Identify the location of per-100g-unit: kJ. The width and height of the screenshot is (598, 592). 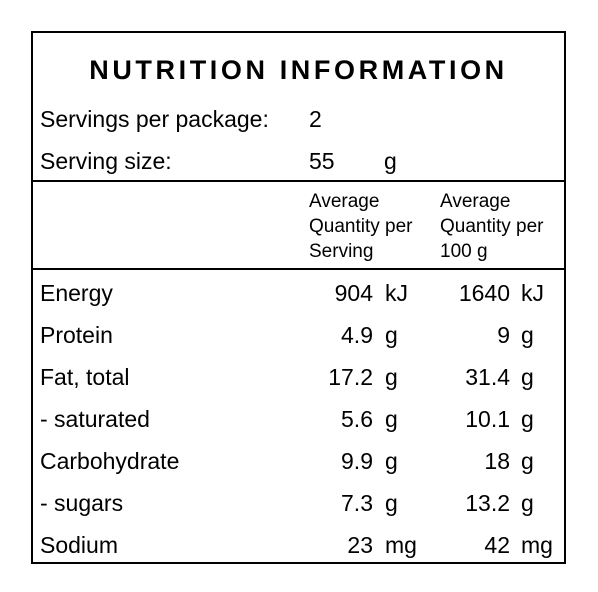
(532, 293).